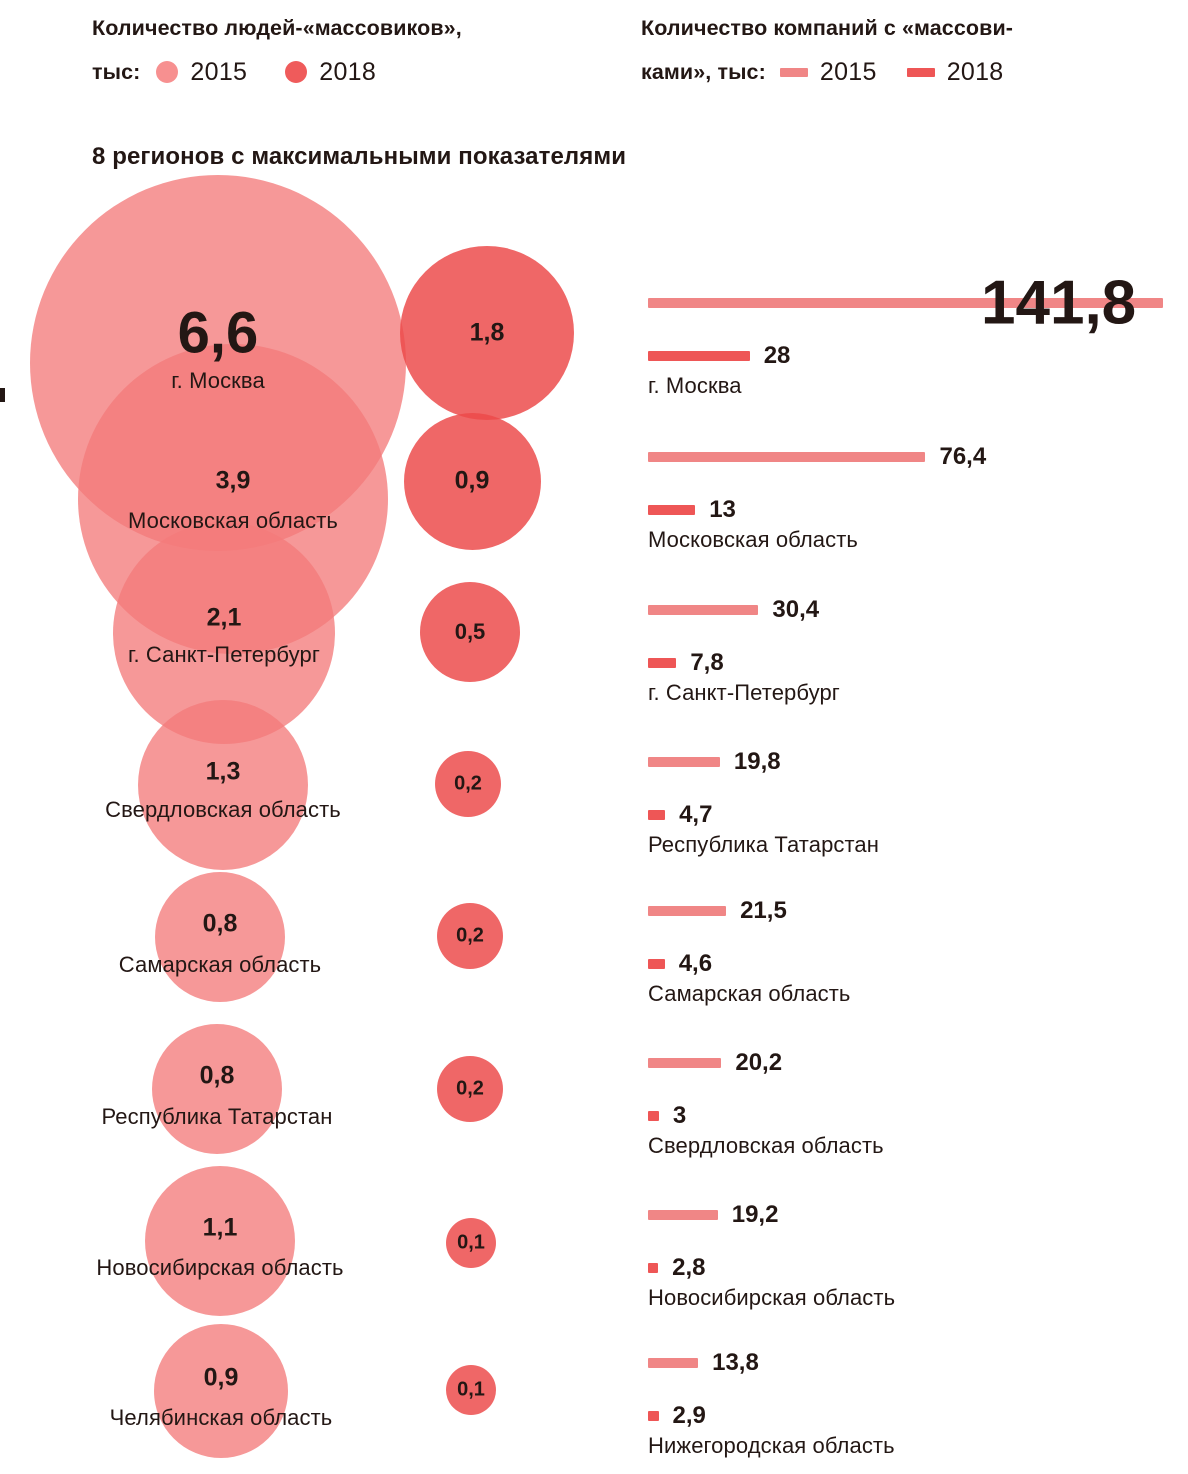 This screenshot has width=1188, height=1474. I want to click on bar-region-label-4: Республика Татарстан, so click(764, 844).